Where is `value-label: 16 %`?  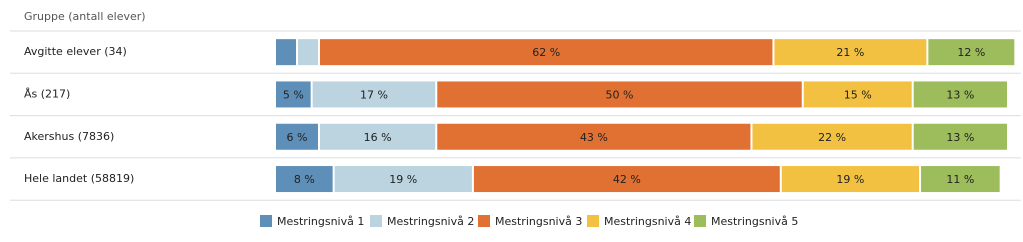
value-label: 16 % is located at coordinates (378, 137).